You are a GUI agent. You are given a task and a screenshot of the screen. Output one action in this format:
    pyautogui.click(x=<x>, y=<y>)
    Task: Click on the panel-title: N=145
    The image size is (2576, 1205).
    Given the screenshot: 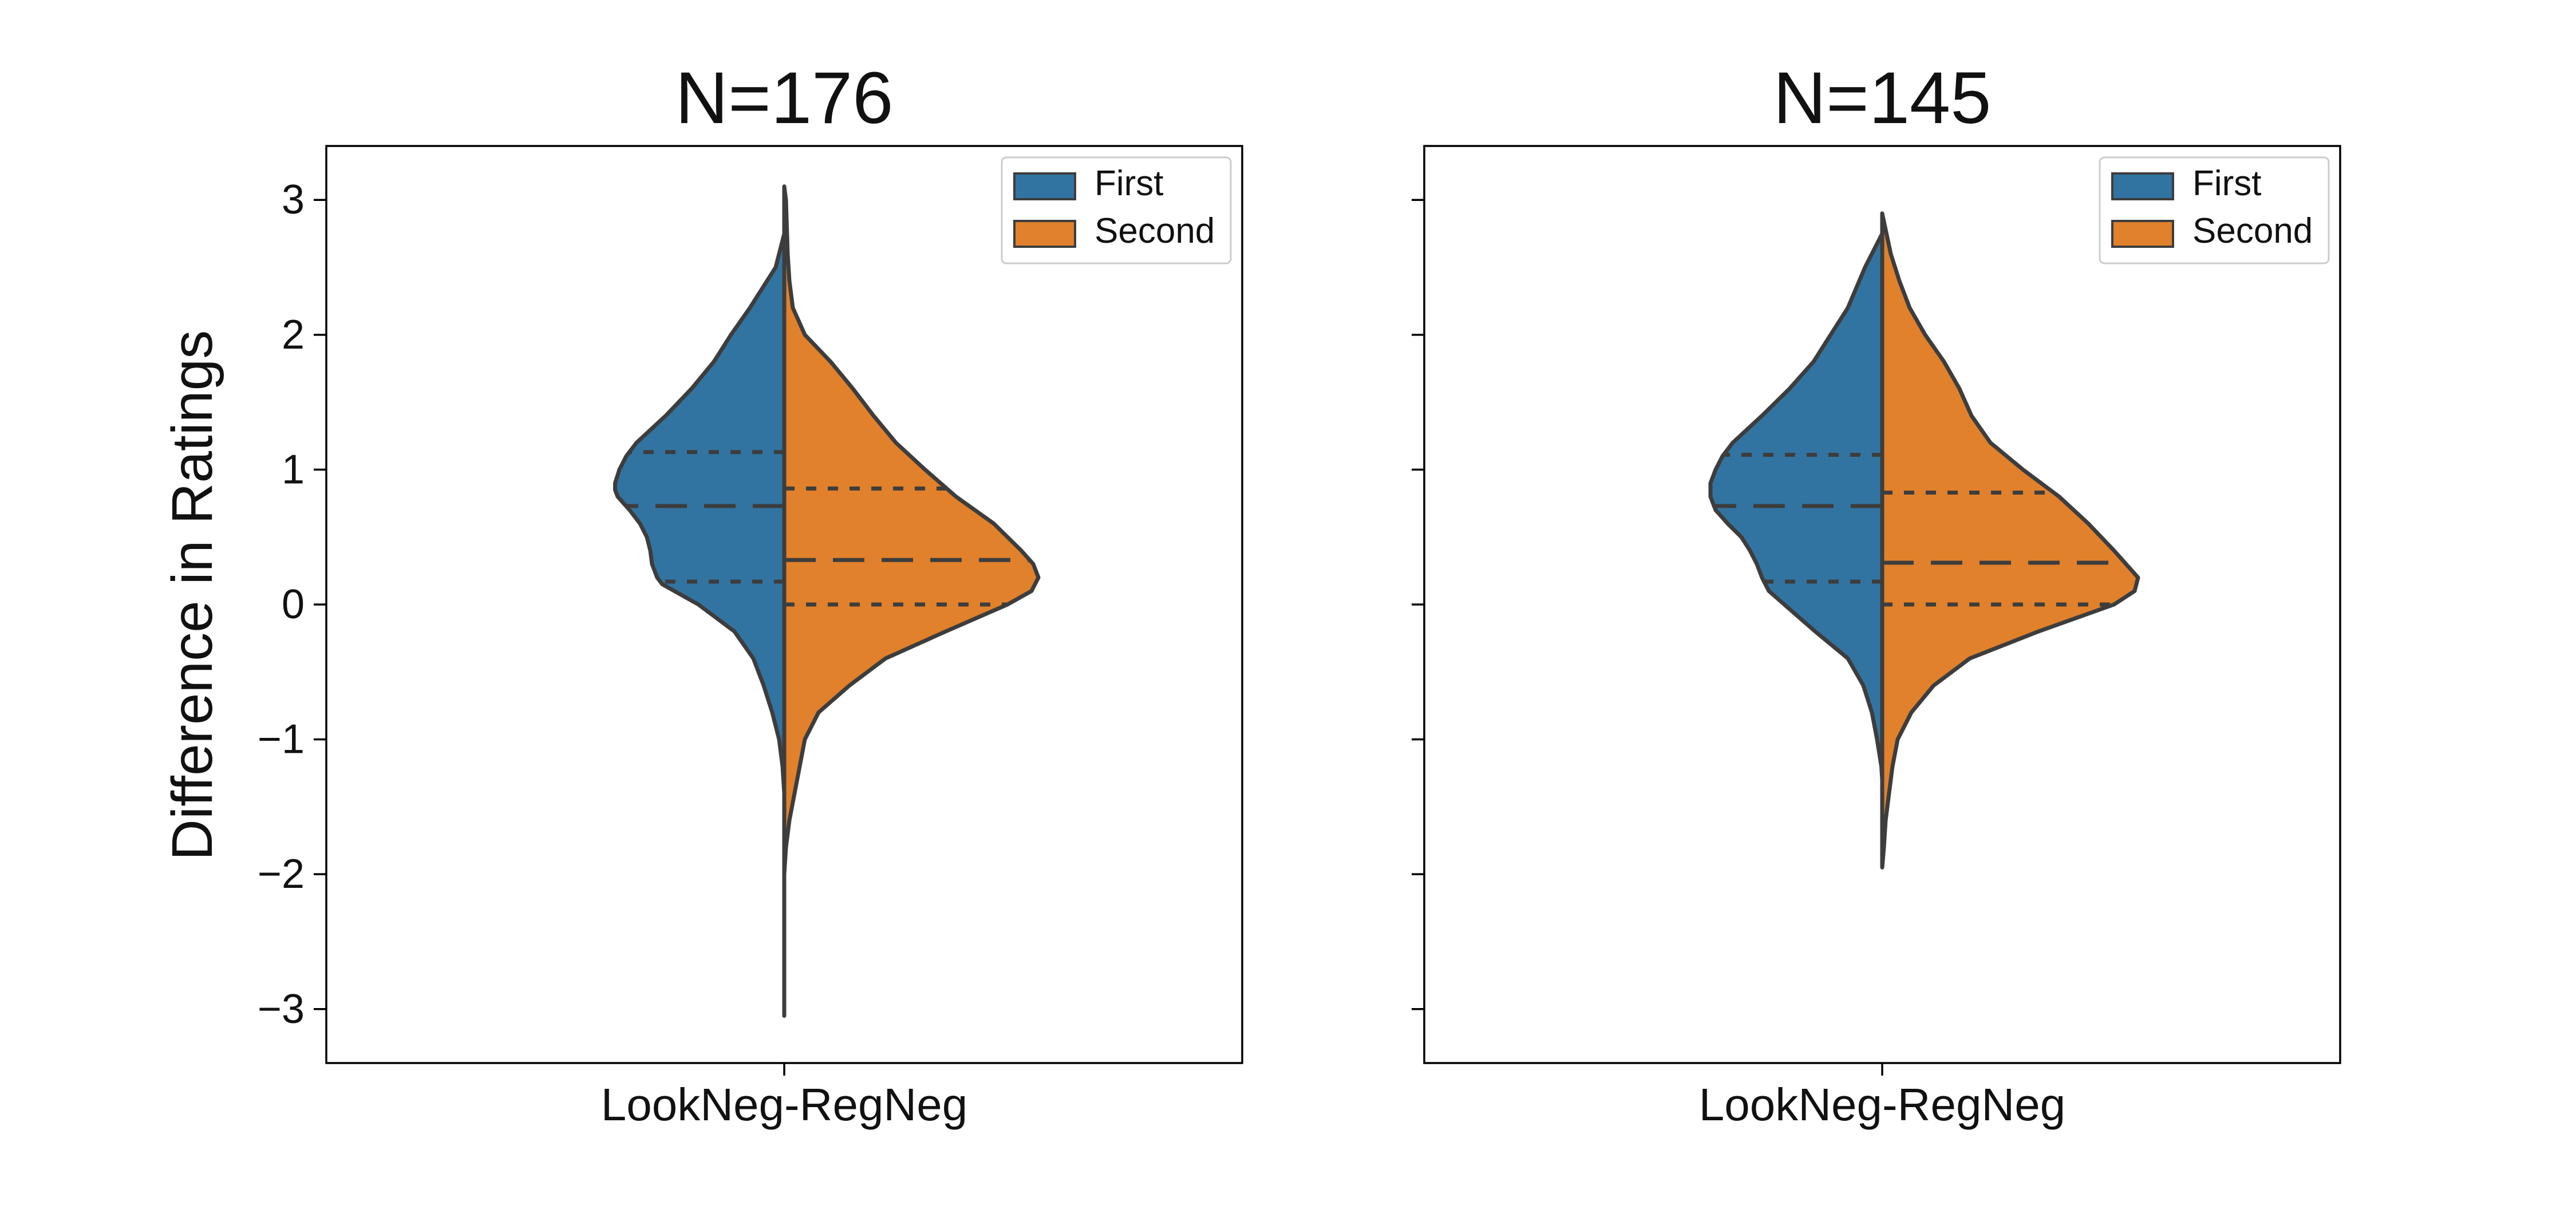 What is the action you would take?
    pyautogui.click(x=1882, y=98)
    